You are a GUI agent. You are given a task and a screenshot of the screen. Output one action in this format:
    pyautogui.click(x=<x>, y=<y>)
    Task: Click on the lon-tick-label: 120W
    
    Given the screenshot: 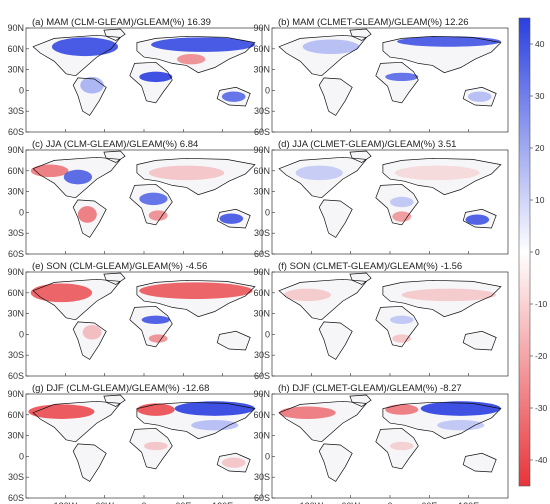 What is the action you would take?
    pyautogui.click(x=312, y=502)
    